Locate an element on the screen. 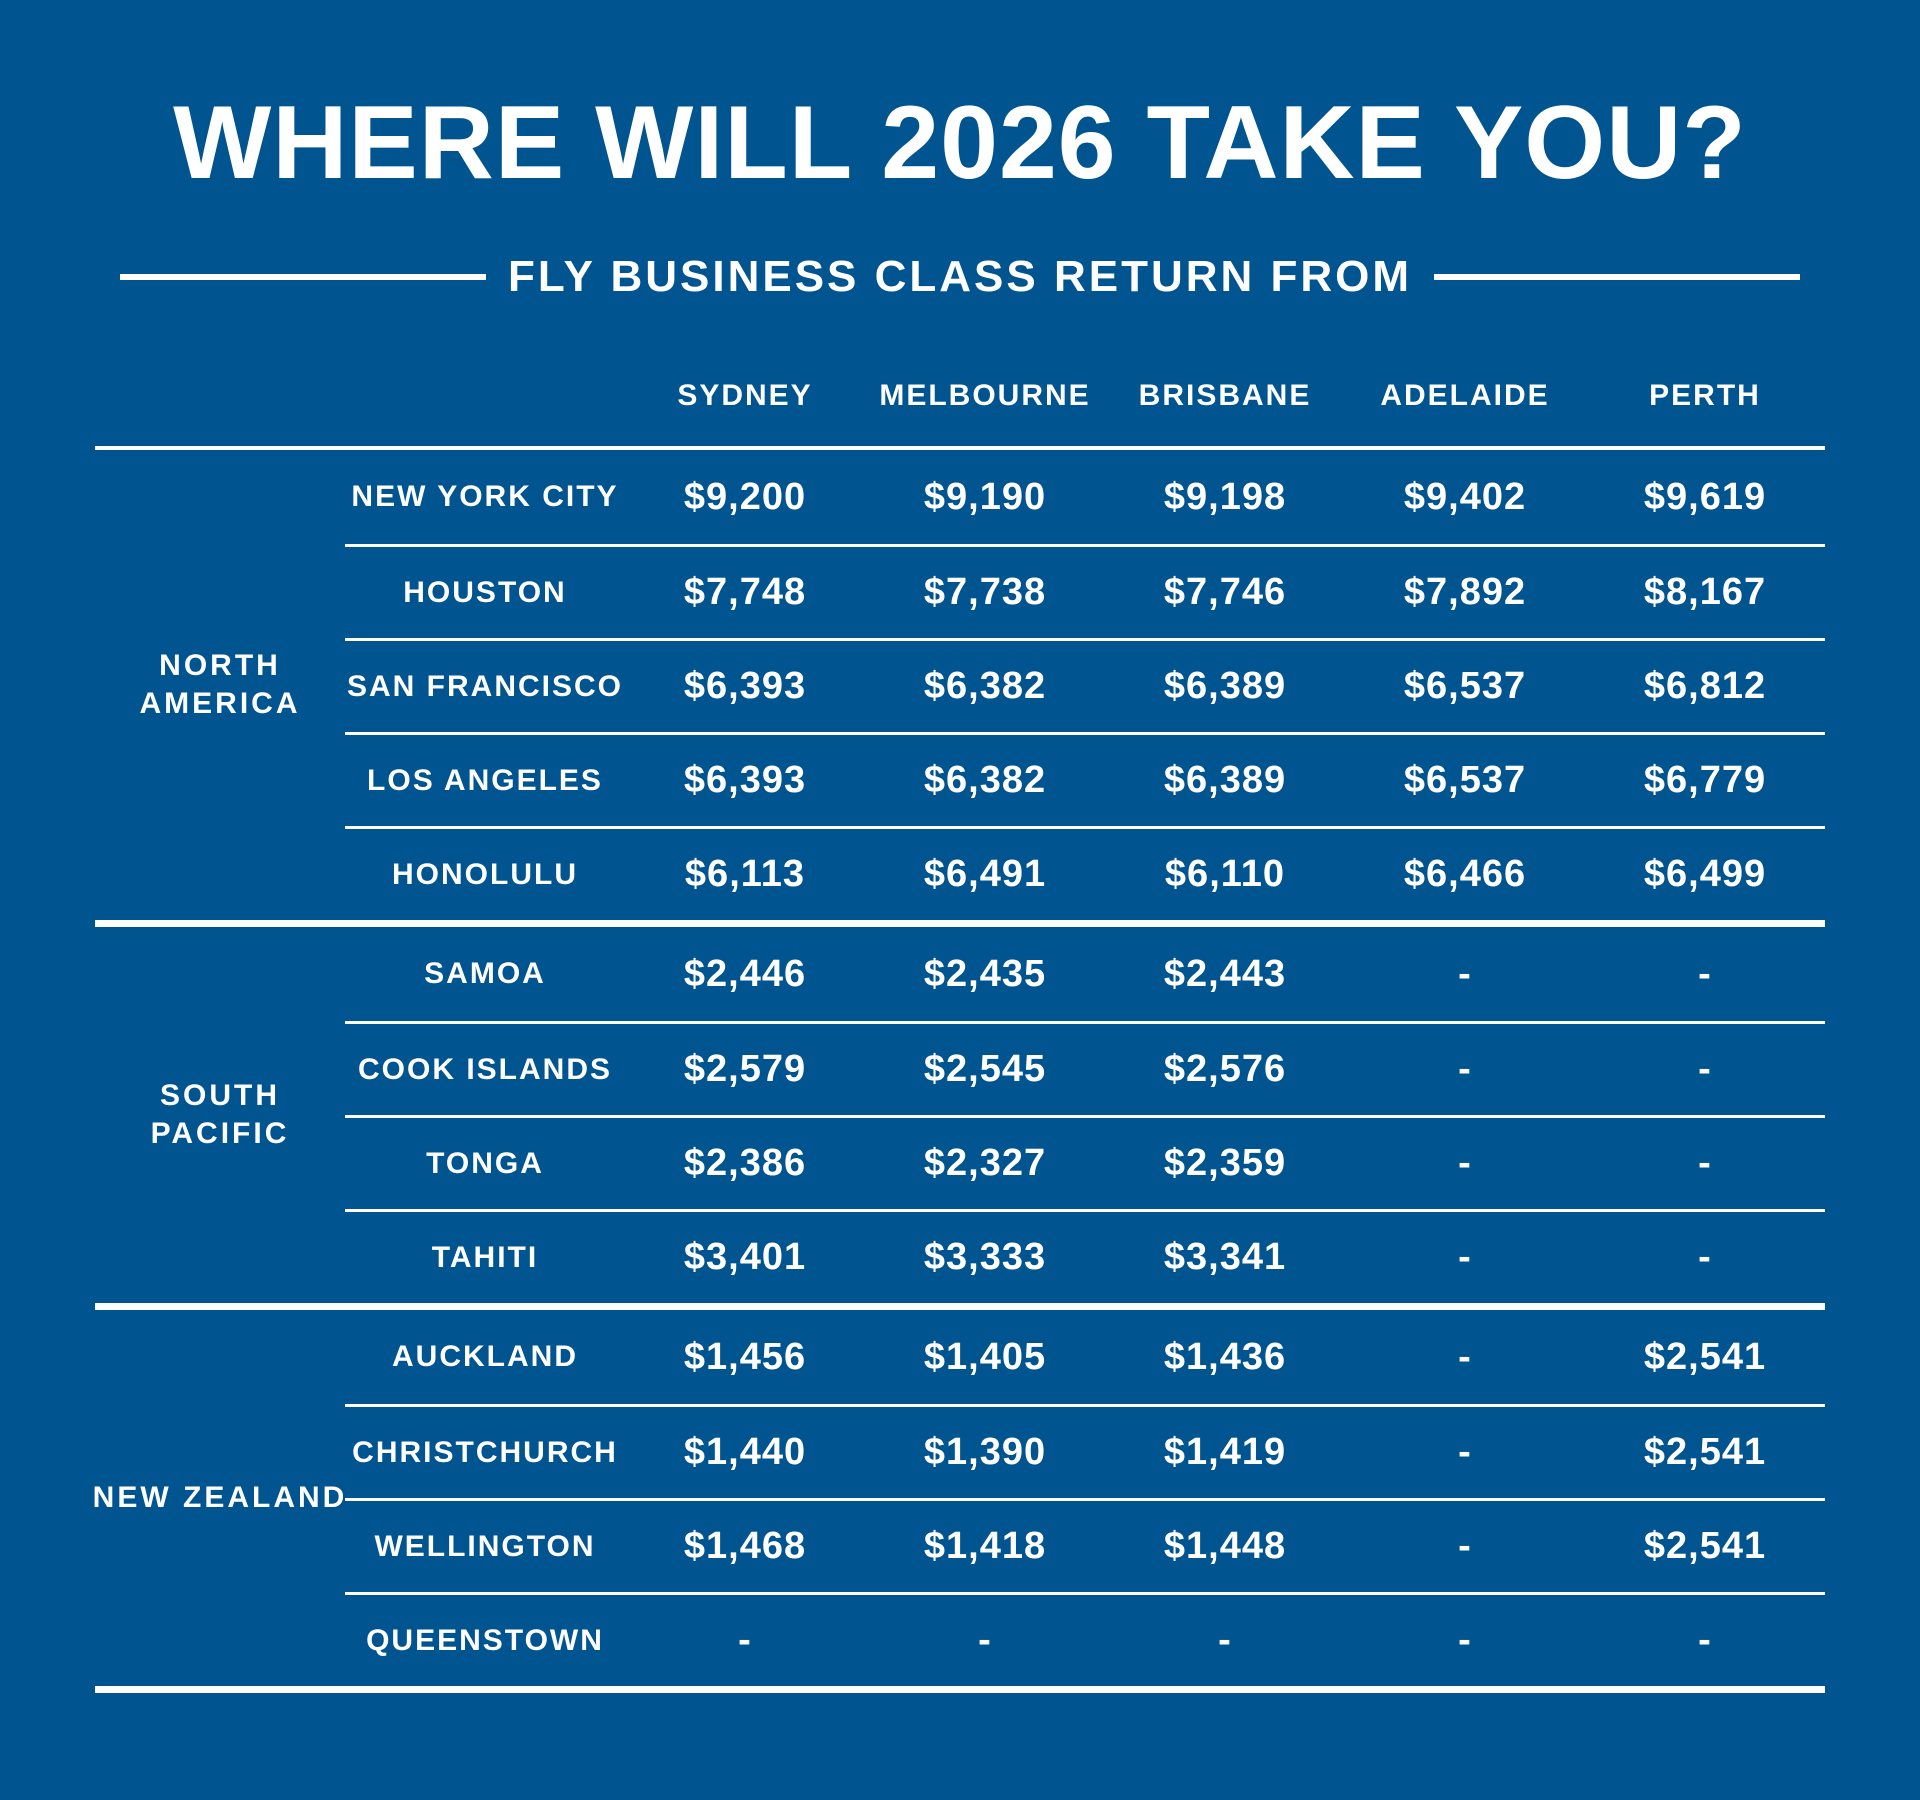 This screenshot has height=1800, width=1920. region-label-line: NEW ZEALAND is located at coordinates (220, 1497).